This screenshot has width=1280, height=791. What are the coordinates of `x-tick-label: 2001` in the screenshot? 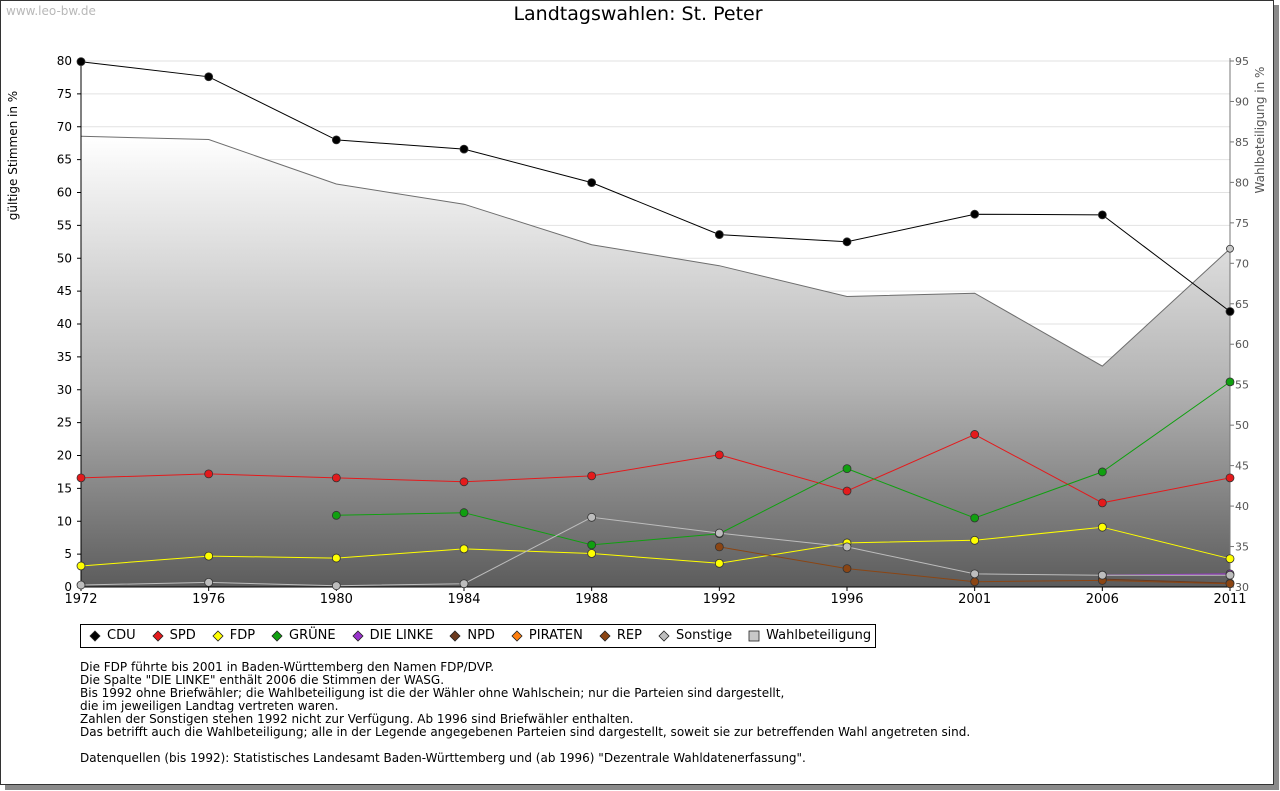 It's located at (974, 599).